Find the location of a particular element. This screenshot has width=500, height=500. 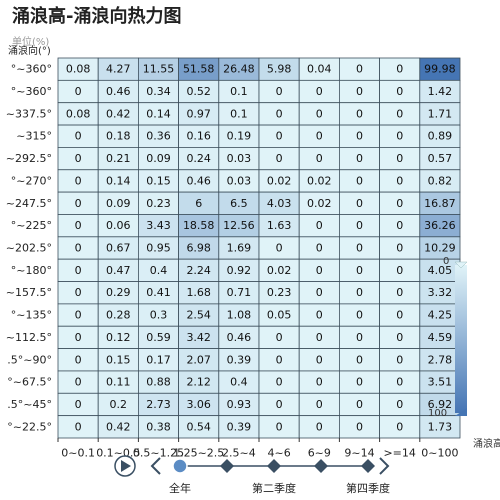

cell-value-label: 0.34 is located at coordinates (158, 91).